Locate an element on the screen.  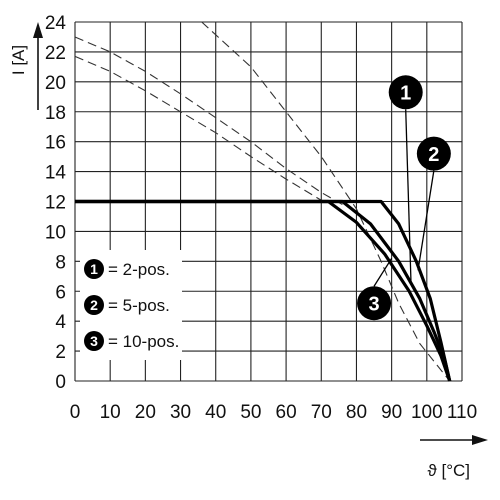
x-tick-label: 50 is located at coordinates (250, 412).